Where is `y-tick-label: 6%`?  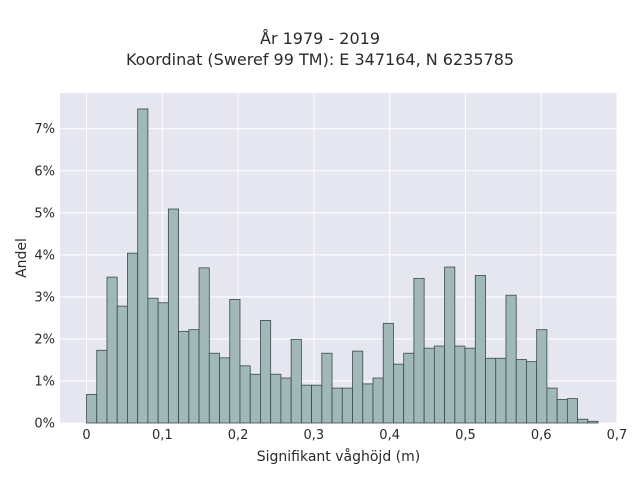
y-tick-label: 6% is located at coordinates (44, 171).